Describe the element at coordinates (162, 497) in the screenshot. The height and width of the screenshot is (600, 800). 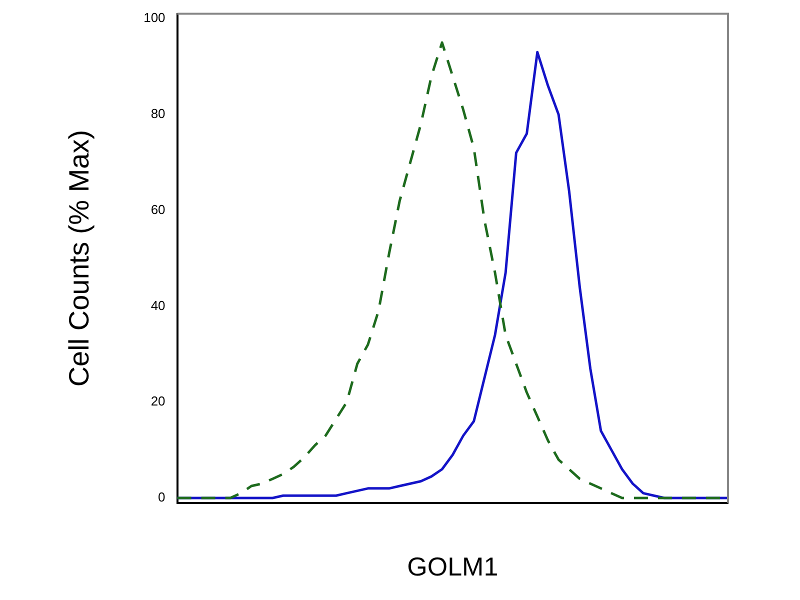
I see `y-tick-label: 0` at that location.